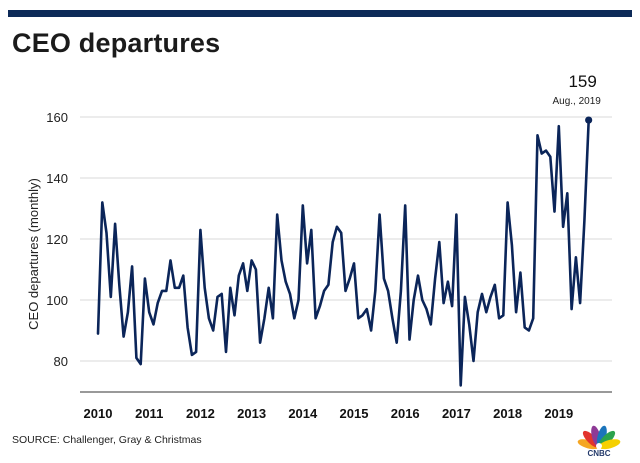 The width and height of the screenshot is (640, 463). Describe the element at coordinates (57, 239) in the screenshot. I see `y-axis-ticks: 80 100 120 140 160` at that location.